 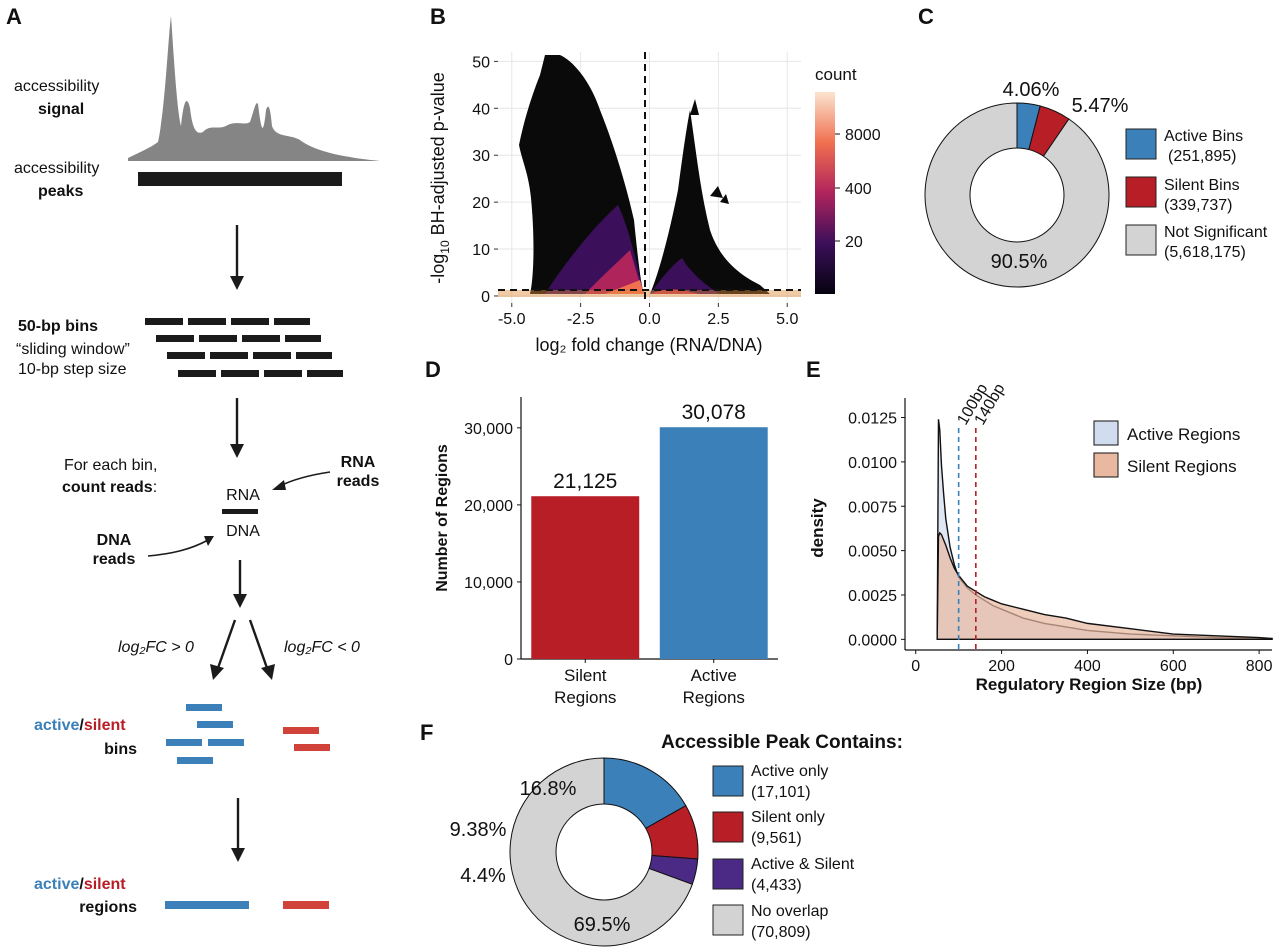 What do you see at coordinates (1106, 465) in the screenshot?
I see `legend-e-swatch-silent` at bounding box center [1106, 465].